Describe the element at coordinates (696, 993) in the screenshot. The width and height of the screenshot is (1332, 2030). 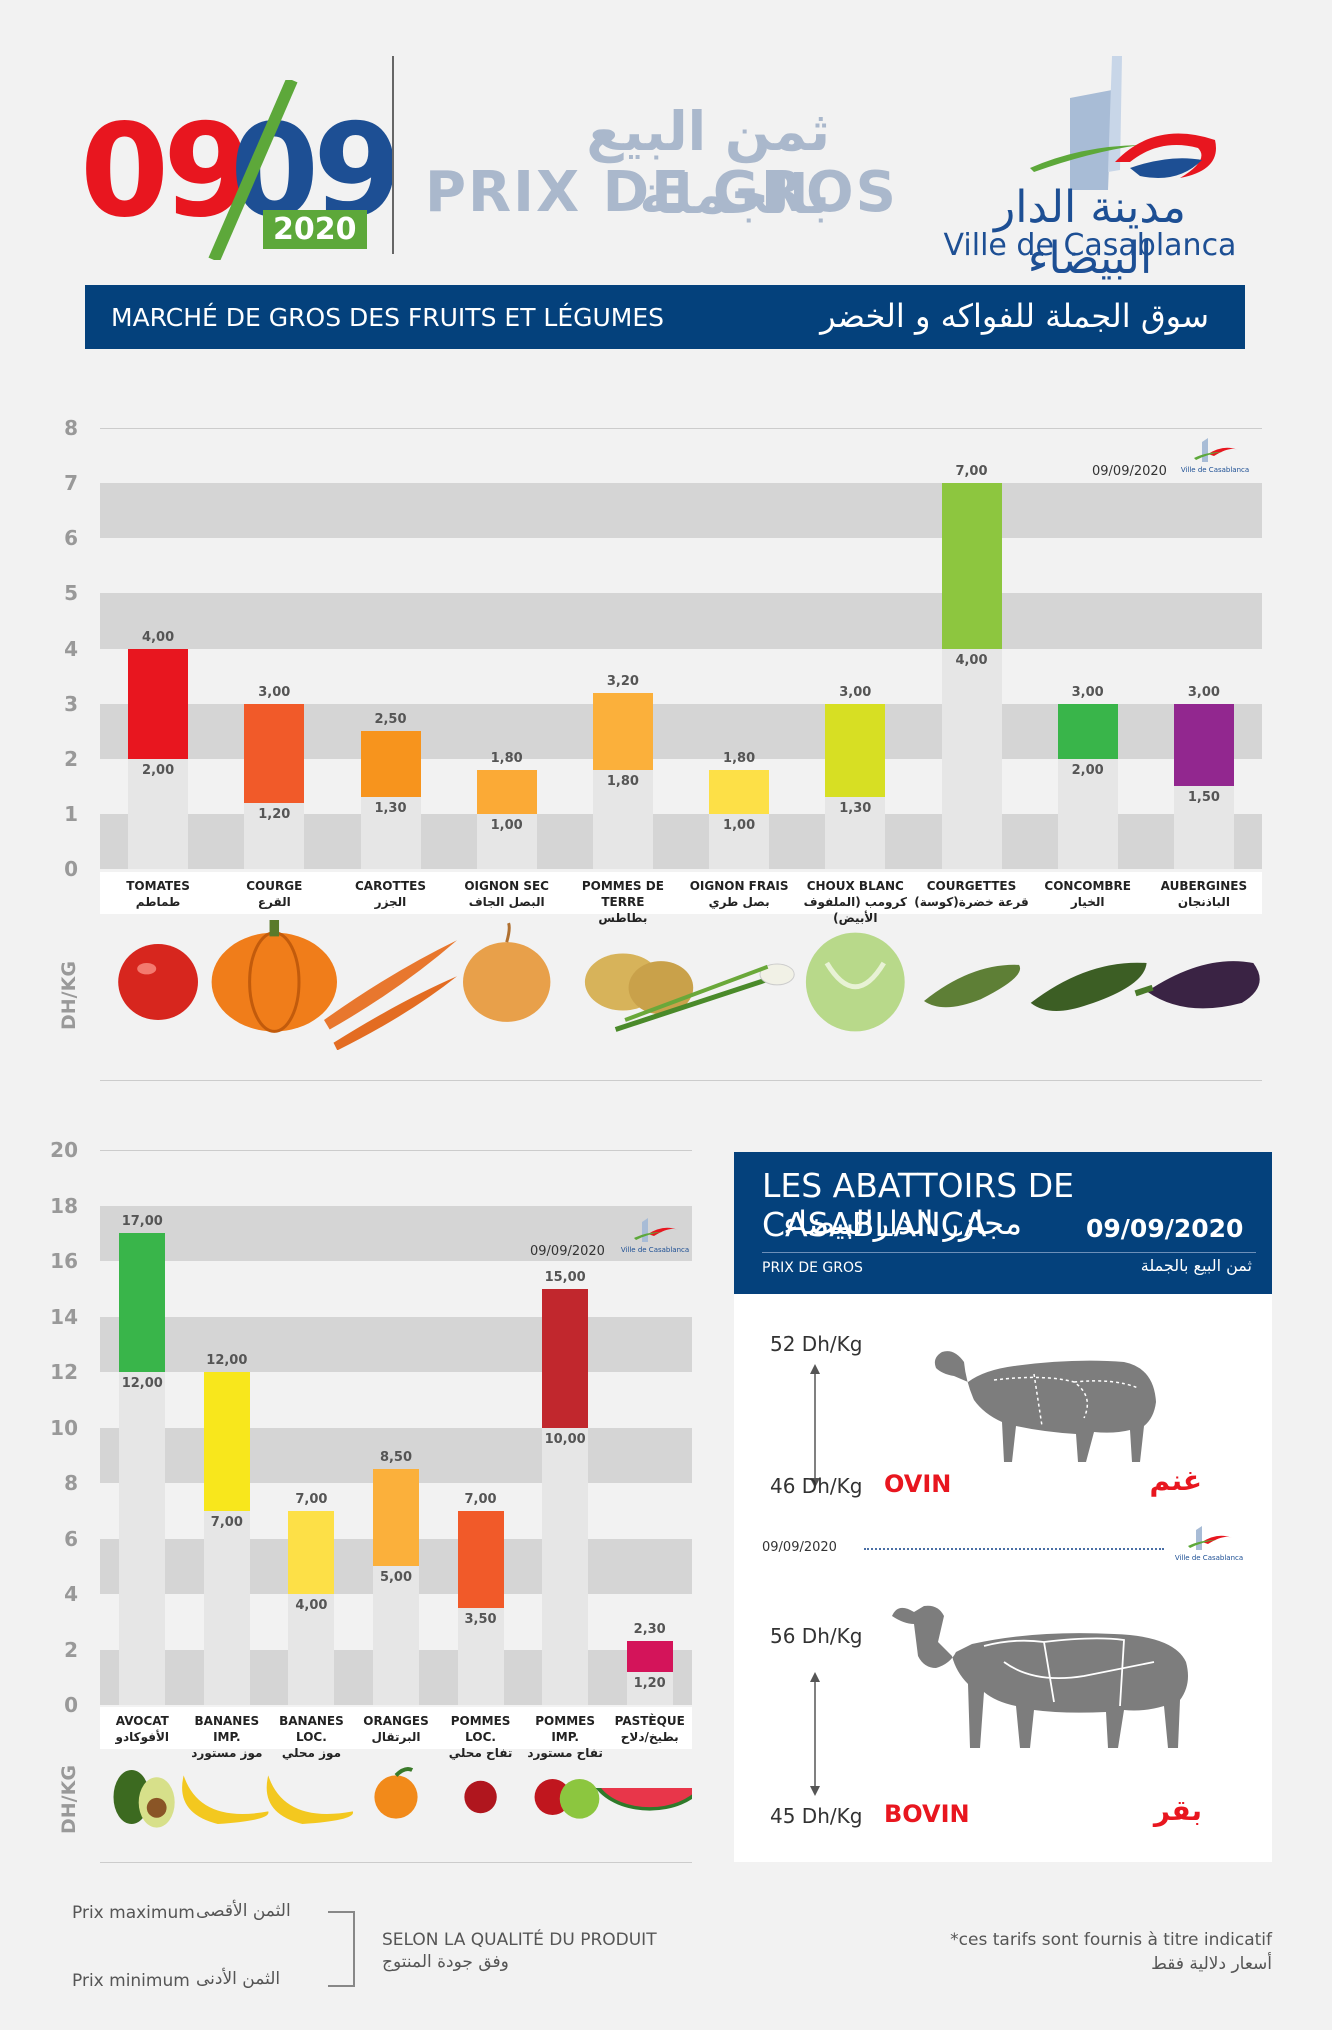
I see `leaf` at that location.